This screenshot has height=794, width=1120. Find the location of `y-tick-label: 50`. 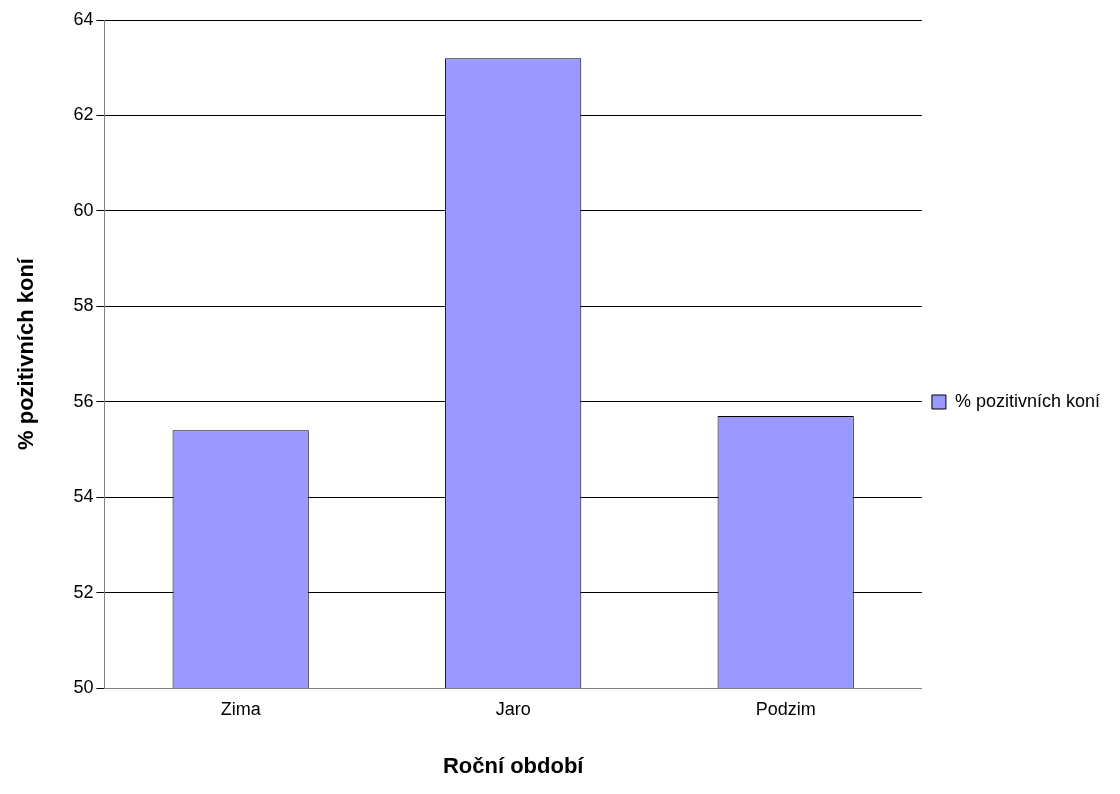

y-tick-label: 50 is located at coordinates (83, 686).